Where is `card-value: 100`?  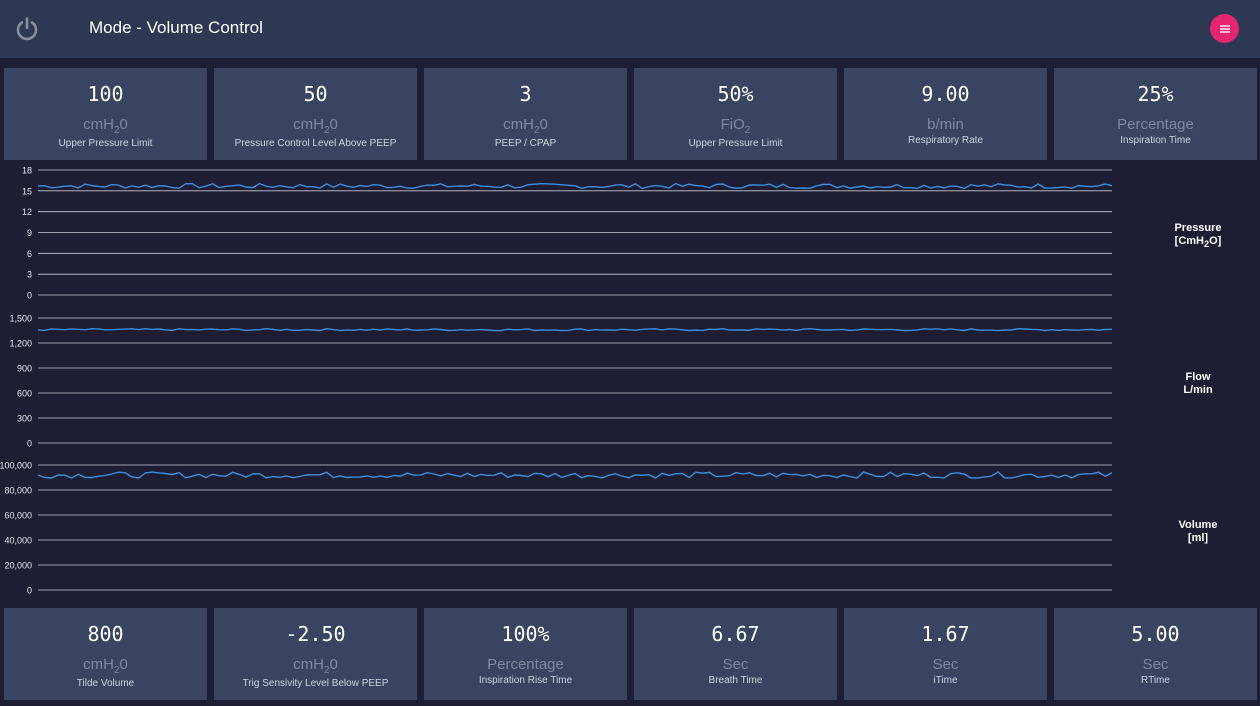
card-value: 100 is located at coordinates (105, 94).